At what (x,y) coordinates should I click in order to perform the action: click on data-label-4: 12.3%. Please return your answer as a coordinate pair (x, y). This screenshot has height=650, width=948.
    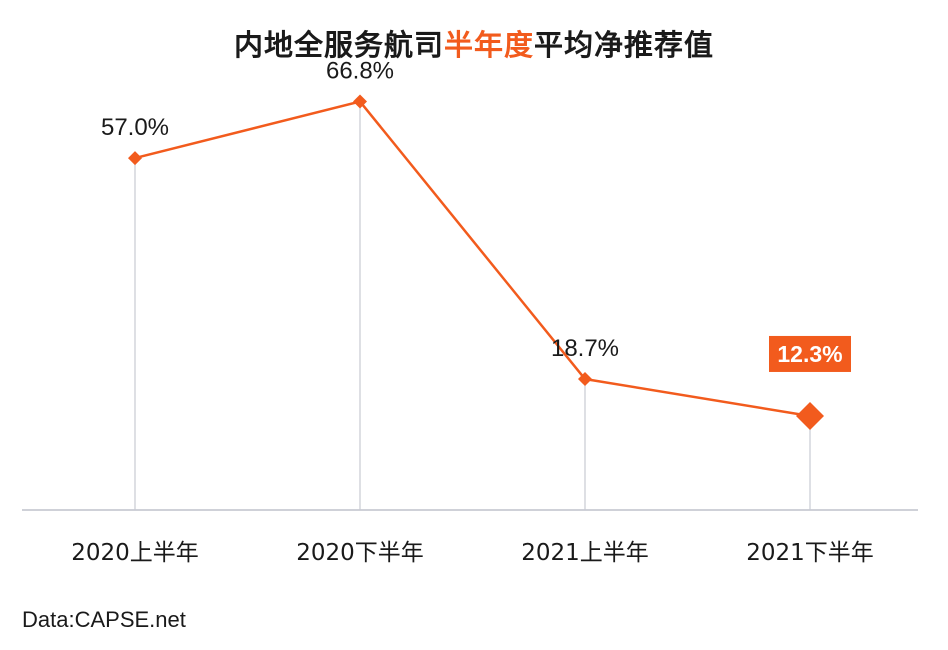
    Looking at the image, I should click on (809, 354).